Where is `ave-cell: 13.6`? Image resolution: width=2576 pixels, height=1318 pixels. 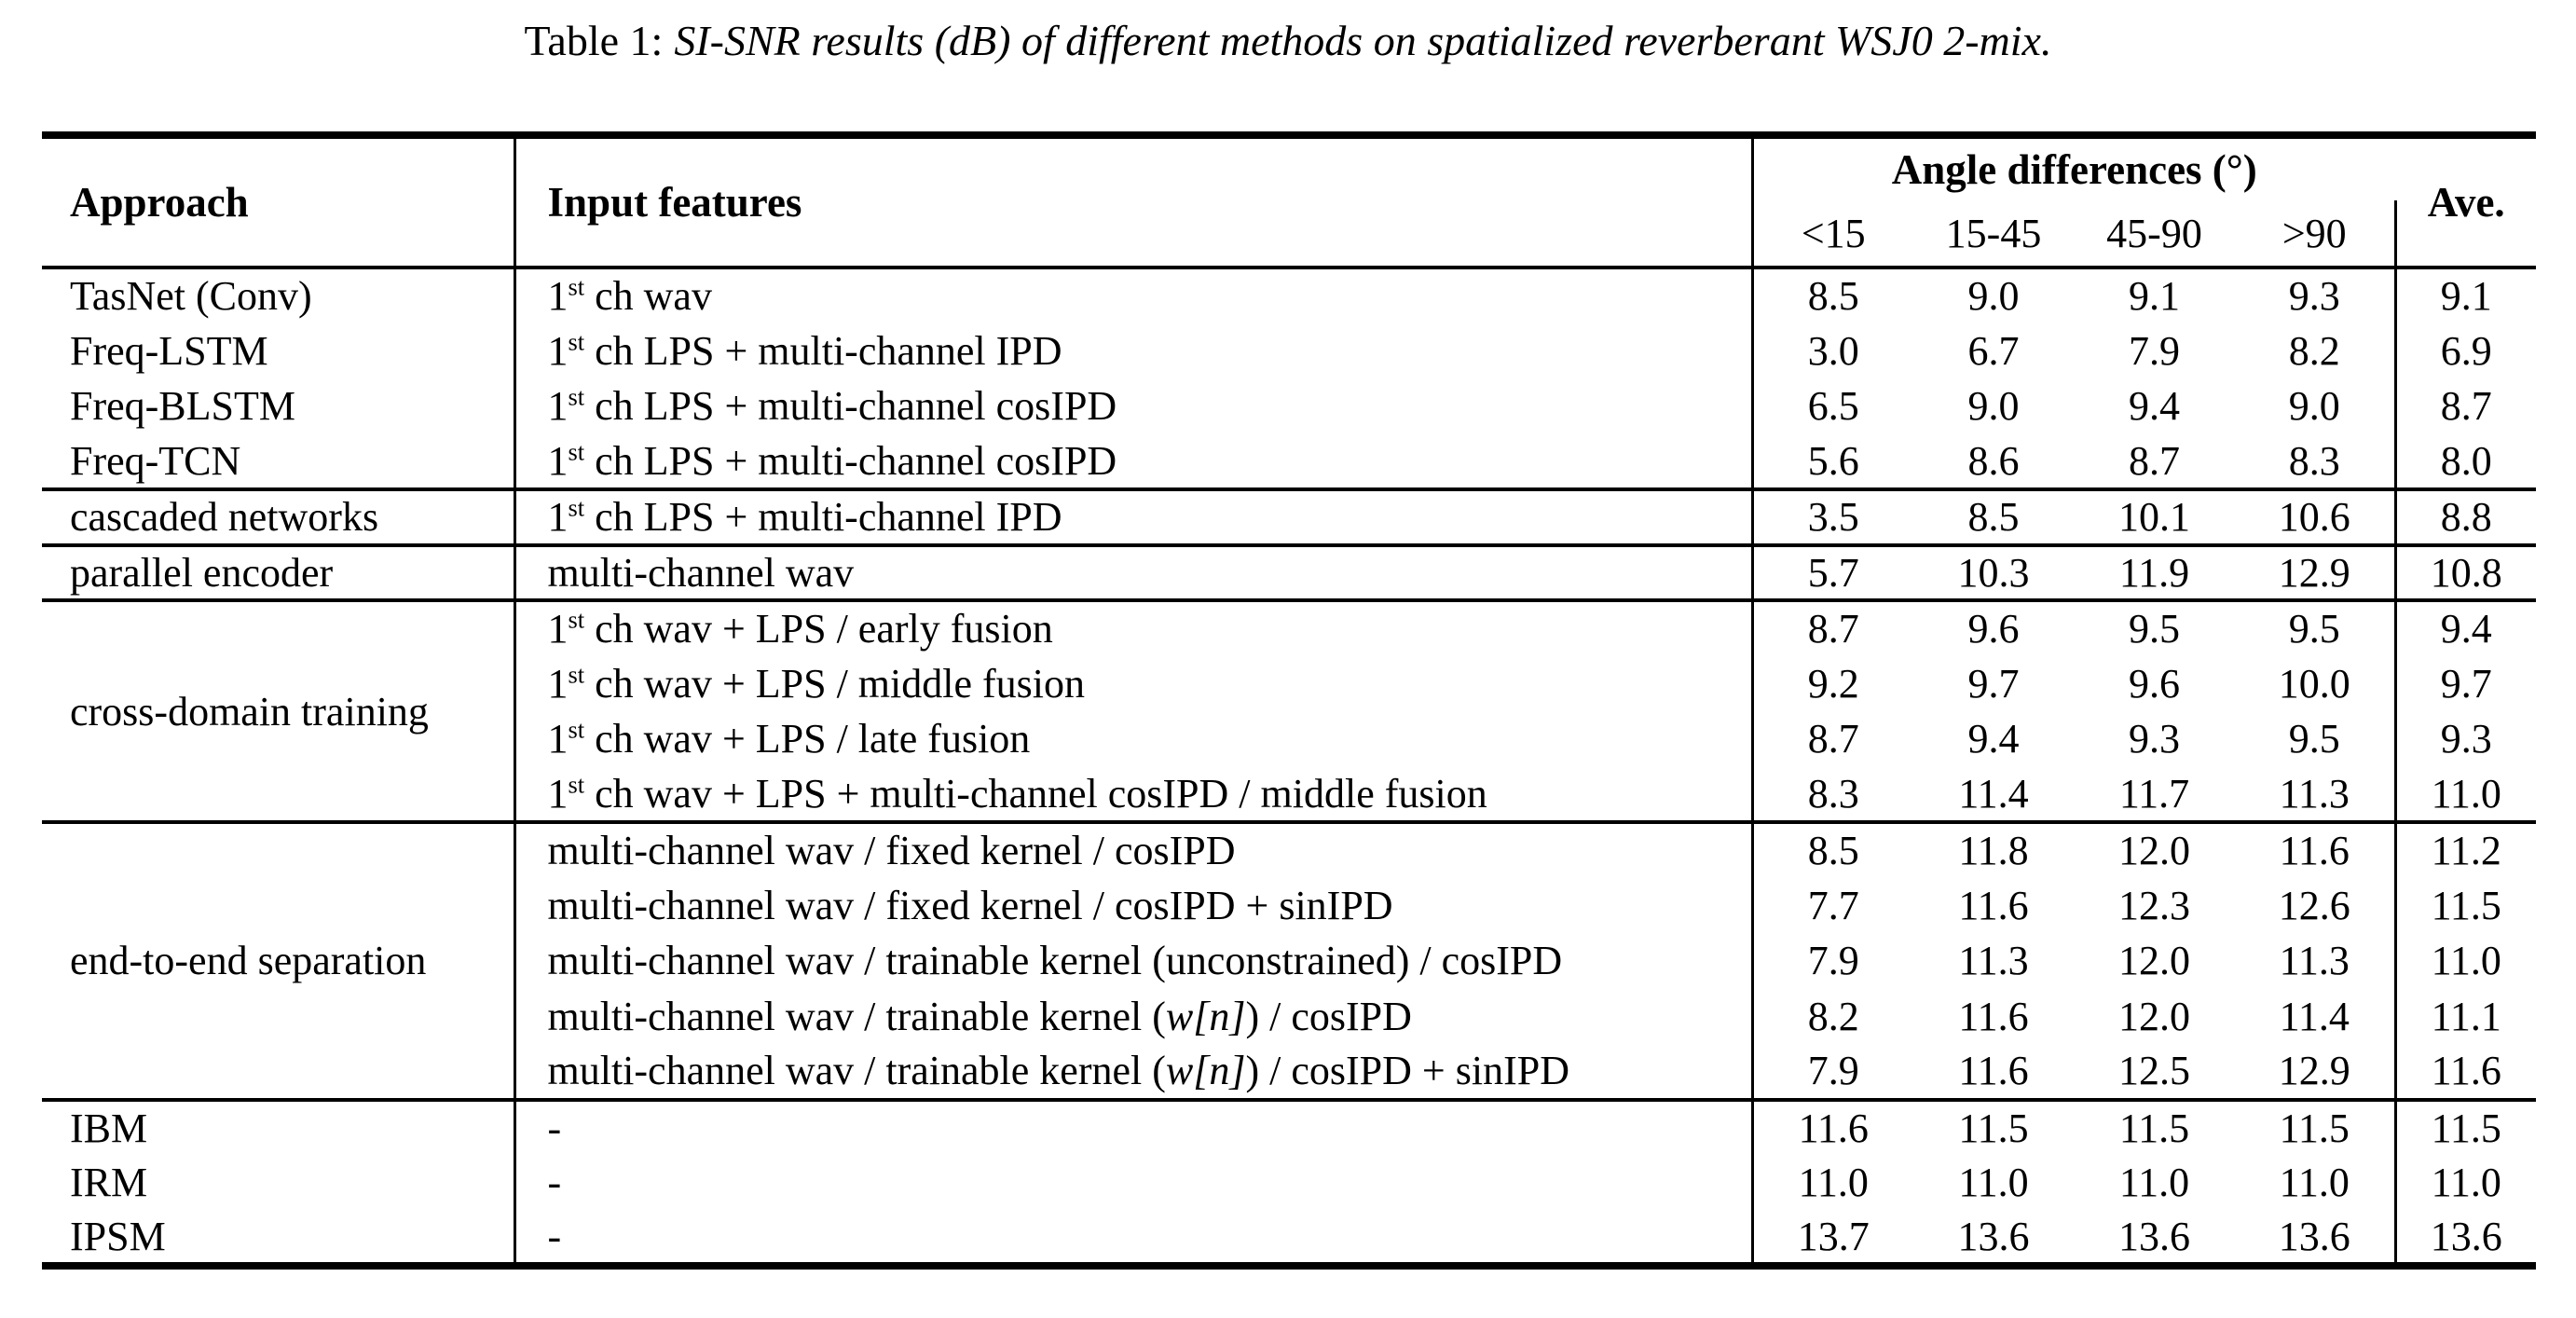 ave-cell: 13.6 is located at coordinates (2464, 1238).